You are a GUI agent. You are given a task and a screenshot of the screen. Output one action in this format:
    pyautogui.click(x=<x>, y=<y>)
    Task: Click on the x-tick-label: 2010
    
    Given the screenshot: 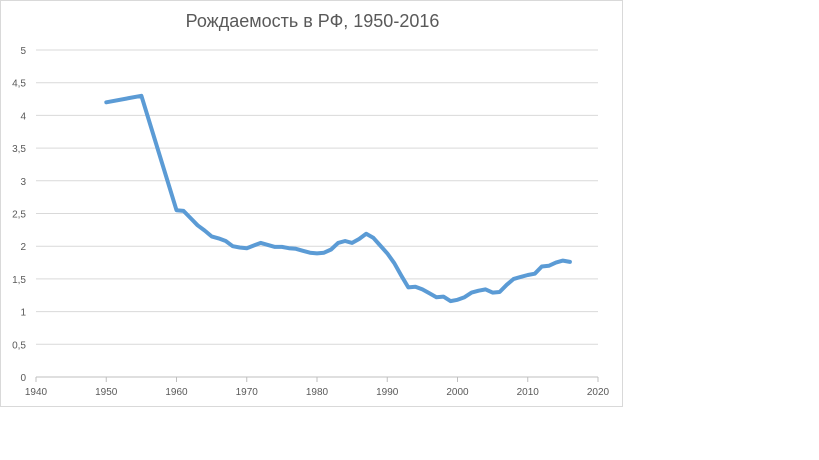 What is the action you would take?
    pyautogui.click(x=528, y=392)
    